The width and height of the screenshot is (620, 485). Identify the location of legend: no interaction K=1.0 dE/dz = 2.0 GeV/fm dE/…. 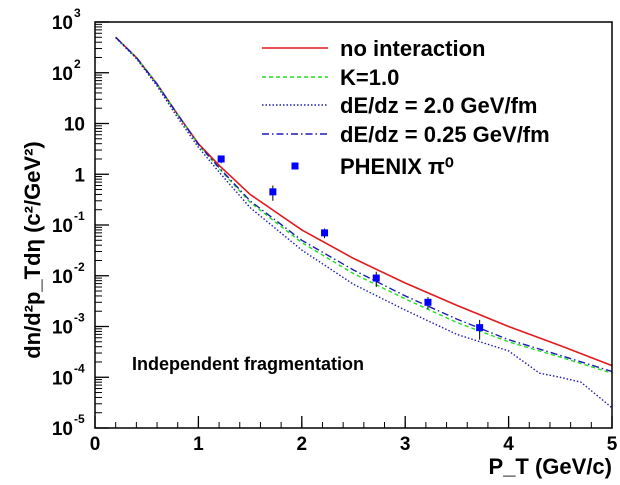
(406, 107).